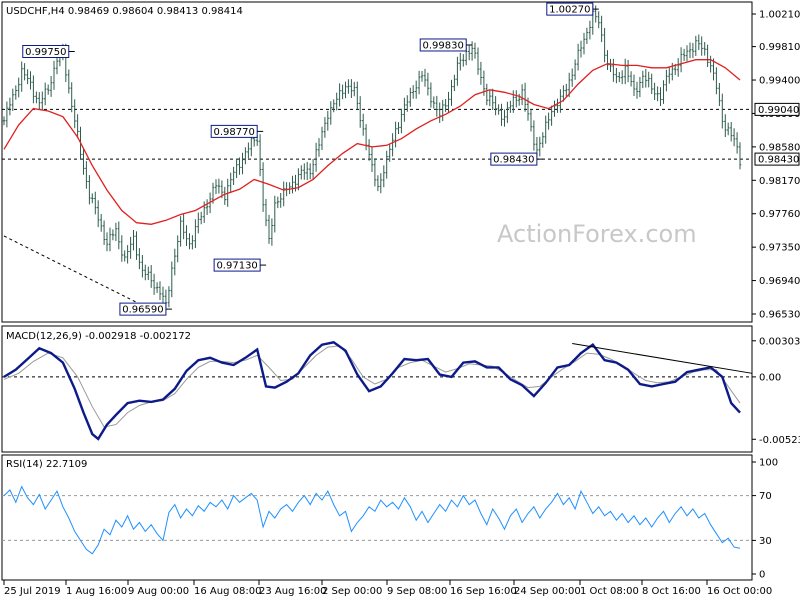 This screenshot has width=800, height=600. Describe the element at coordinates (597, 234) in the screenshot. I see `watermark: ActionForex.com` at that location.